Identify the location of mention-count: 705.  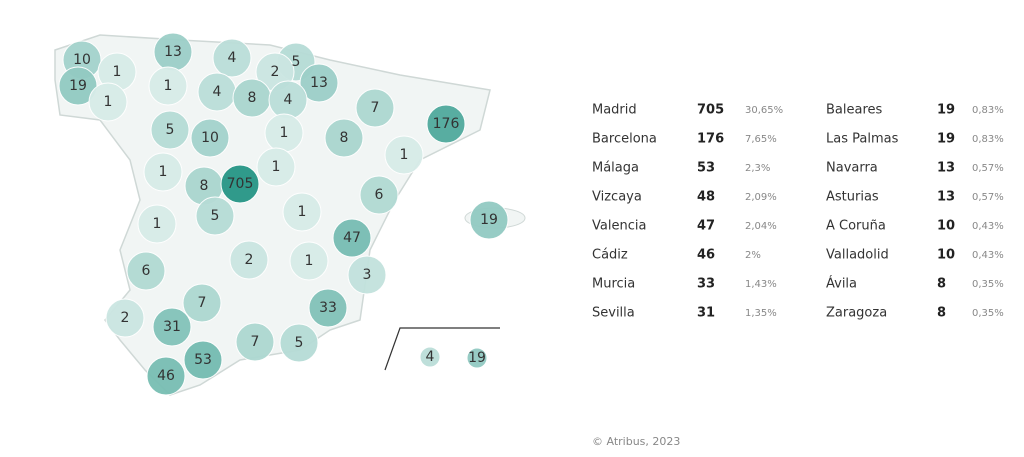
(710, 110).